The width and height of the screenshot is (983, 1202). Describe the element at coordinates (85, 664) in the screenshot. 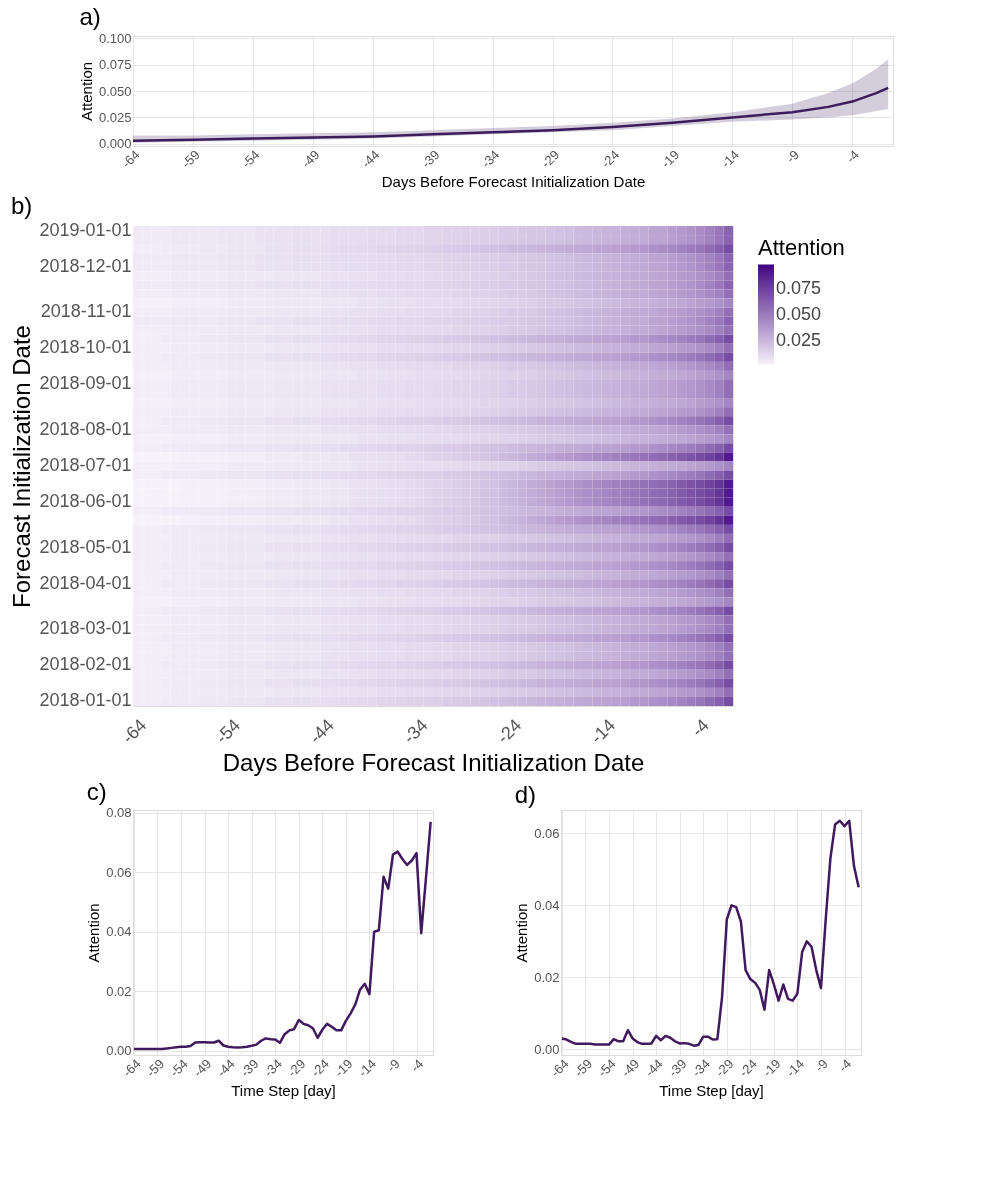

I see `y-tick-label: 2018-02-01` at that location.